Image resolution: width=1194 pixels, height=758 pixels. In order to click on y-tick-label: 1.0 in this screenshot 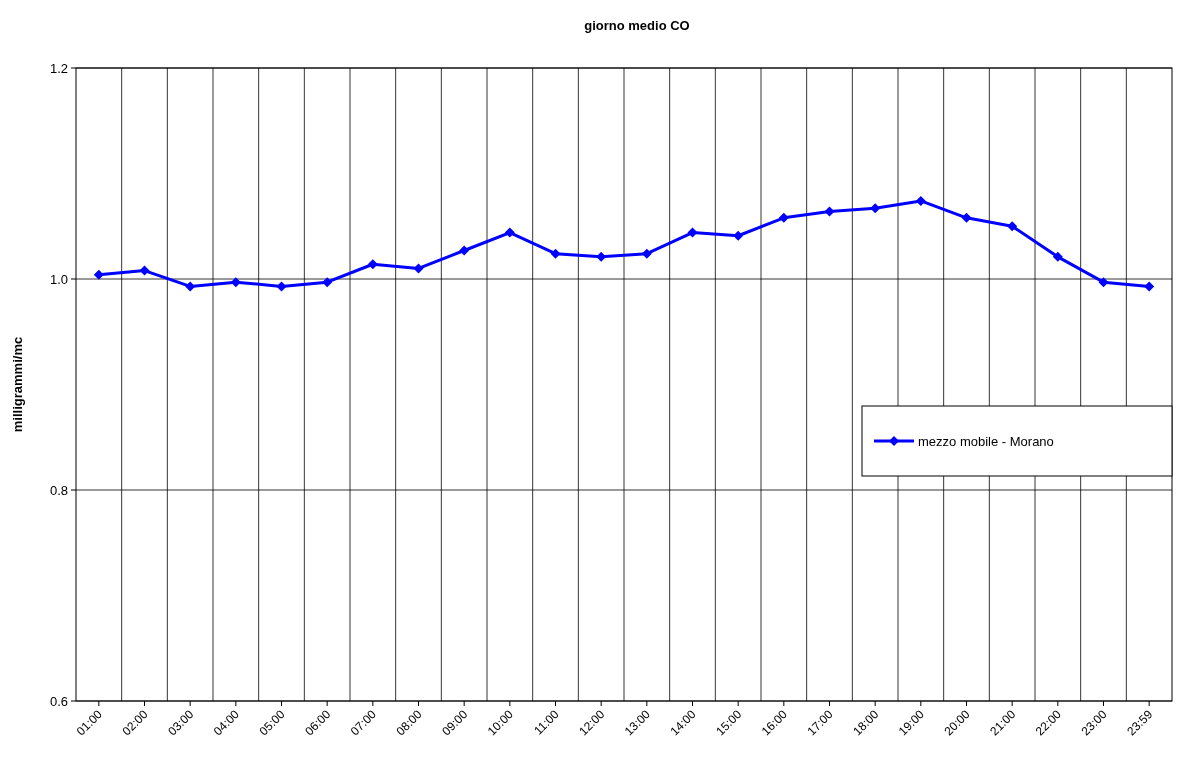, I will do `click(58, 279)`.